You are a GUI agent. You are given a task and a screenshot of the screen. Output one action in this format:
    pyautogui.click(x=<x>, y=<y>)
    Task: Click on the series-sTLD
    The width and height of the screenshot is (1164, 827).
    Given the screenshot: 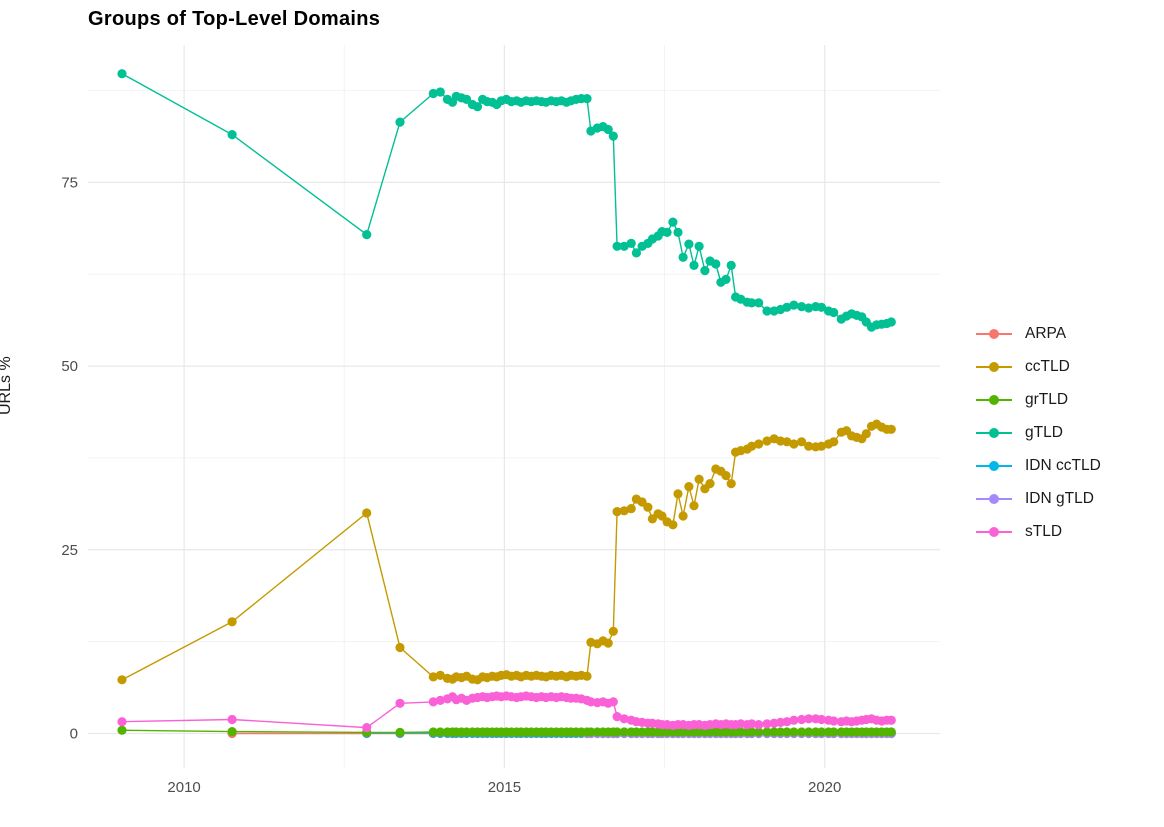 What is the action you would take?
    pyautogui.click(x=506, y=712)
    